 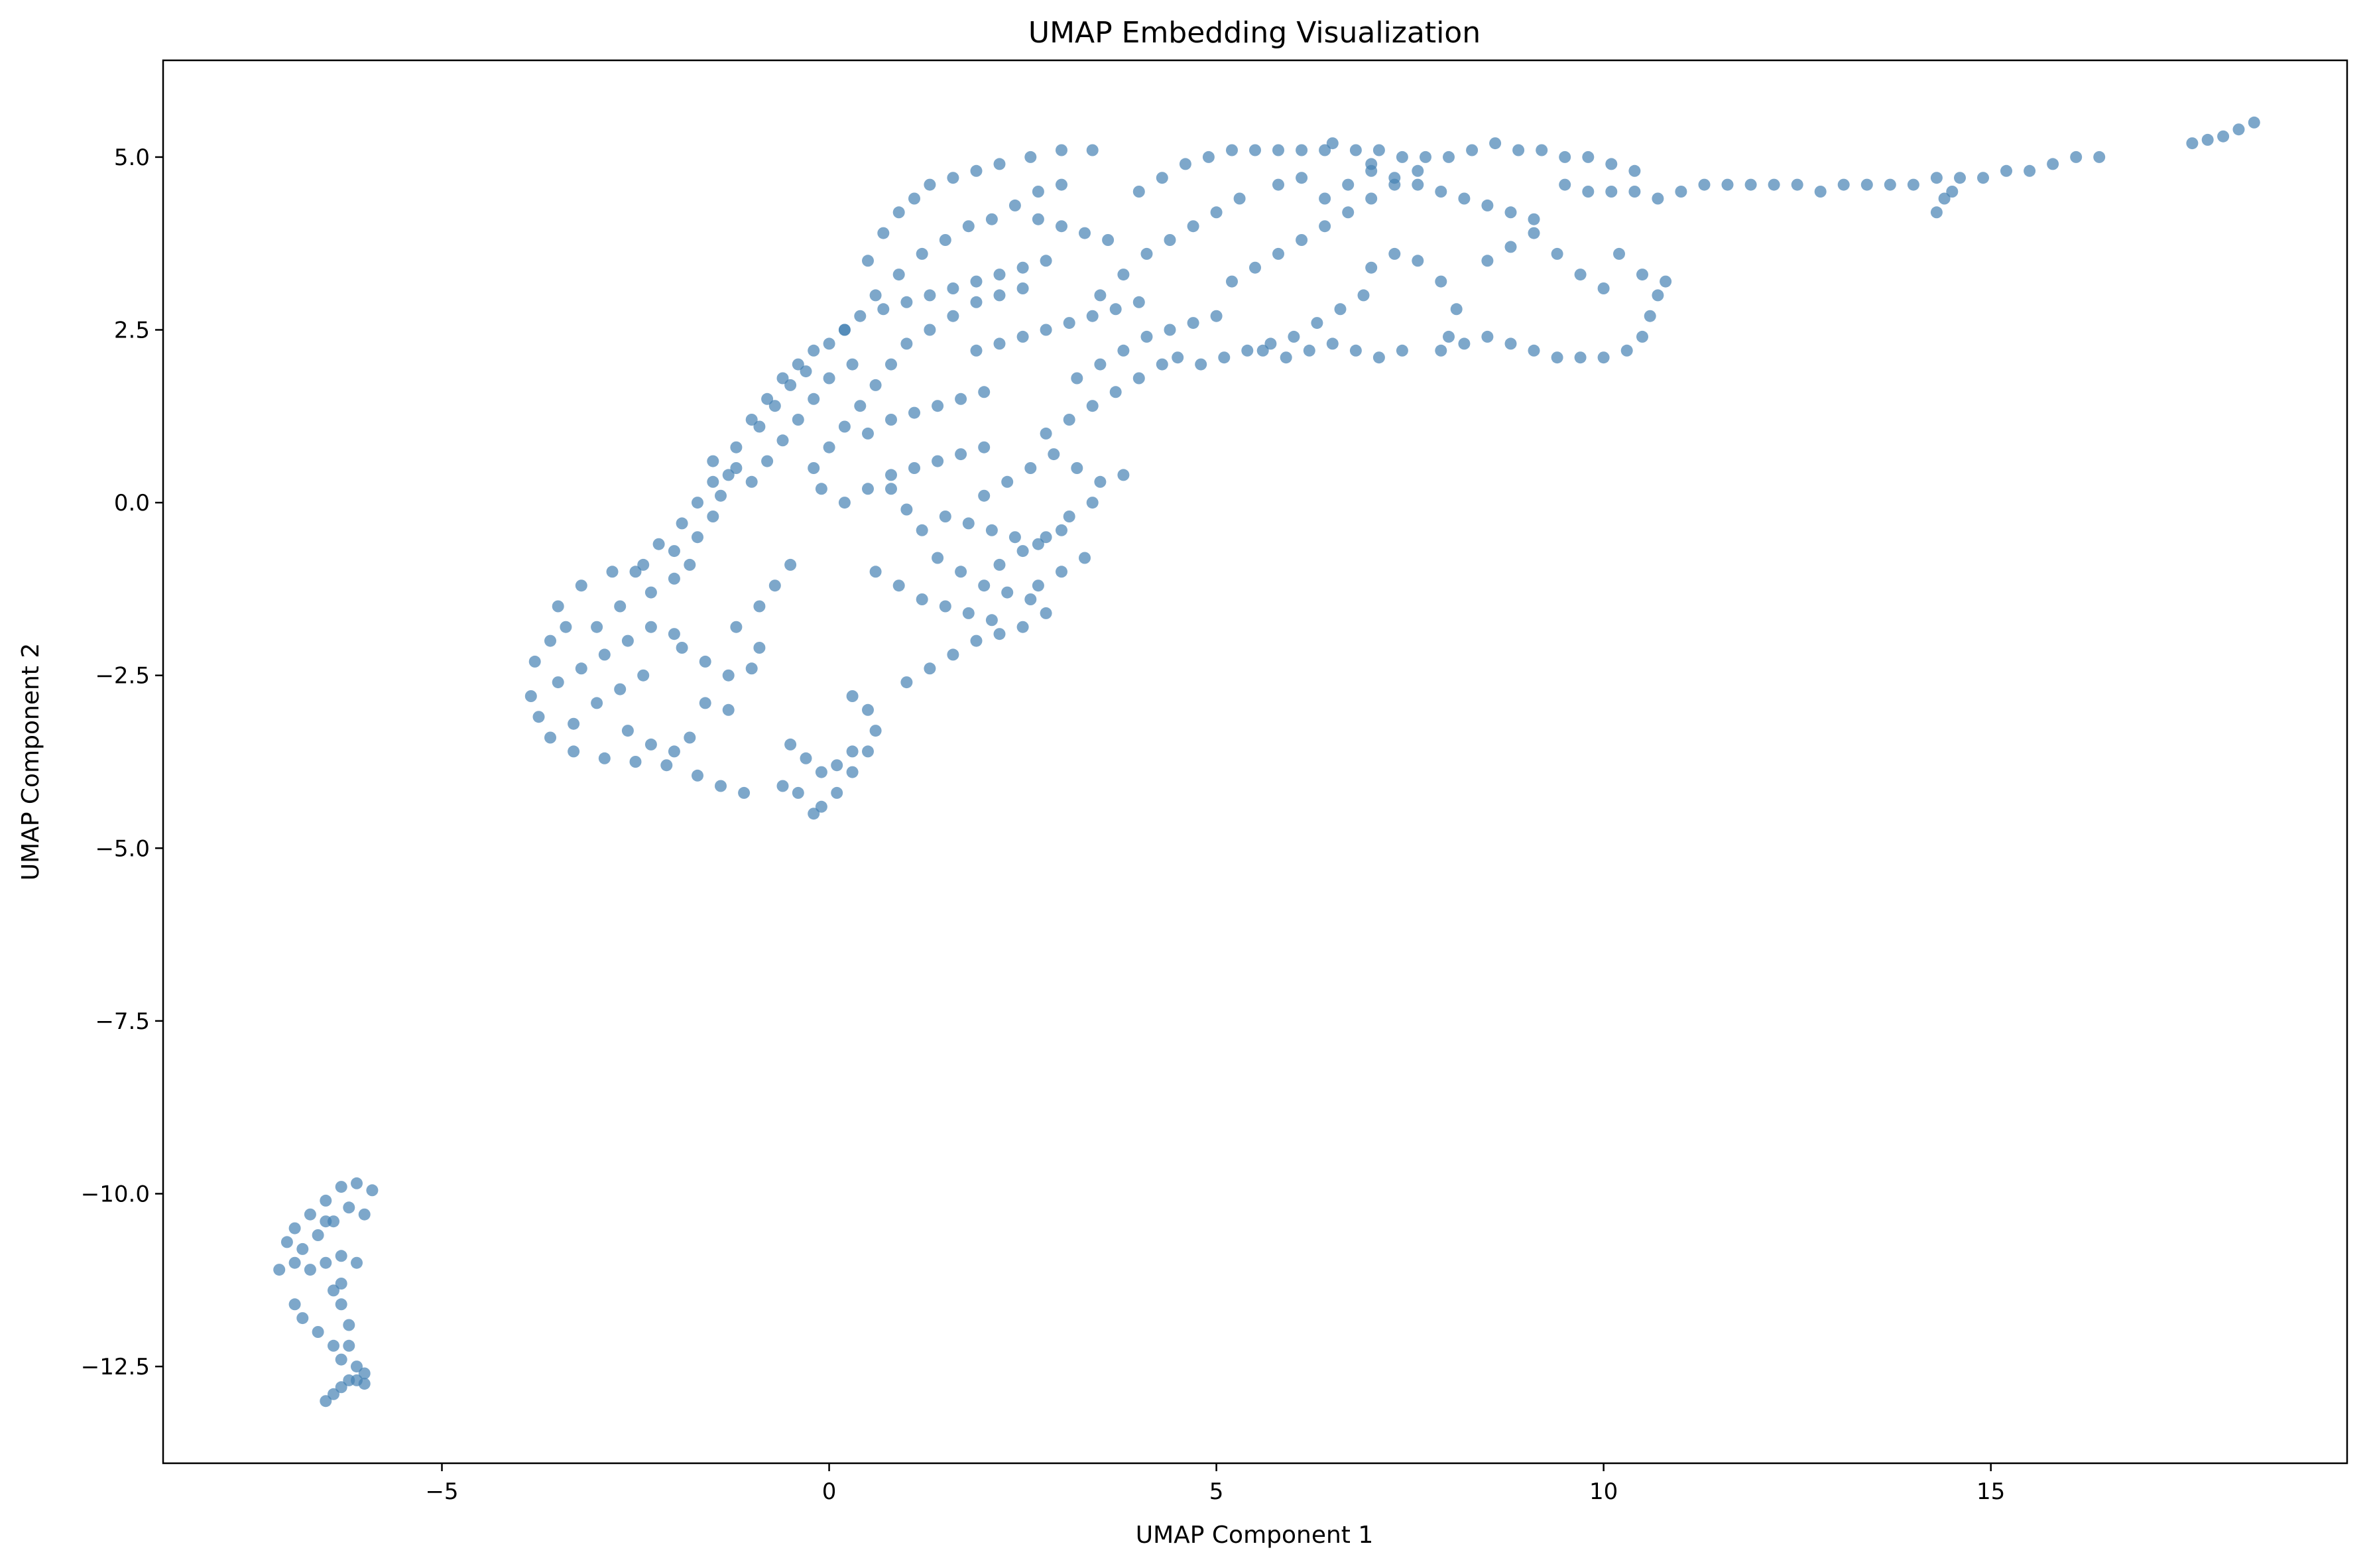 What do you see at coordinates (116, 1194) in the screenshot?
I see `y-tick-label: −10.0` at bounding box center [116, 1194].